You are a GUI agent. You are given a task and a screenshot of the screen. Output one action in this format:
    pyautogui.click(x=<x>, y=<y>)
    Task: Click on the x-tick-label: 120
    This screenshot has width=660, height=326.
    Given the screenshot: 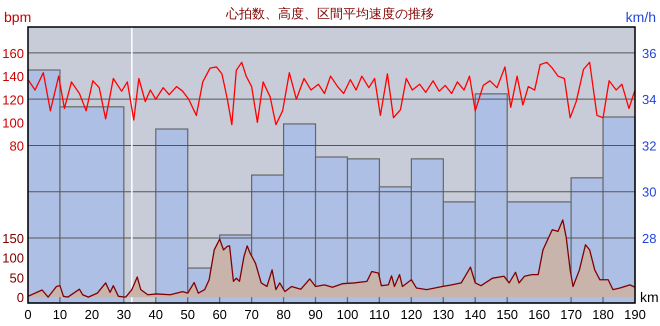 What is the action you would take?
    pyautogui.click(x=411, y=314)
    